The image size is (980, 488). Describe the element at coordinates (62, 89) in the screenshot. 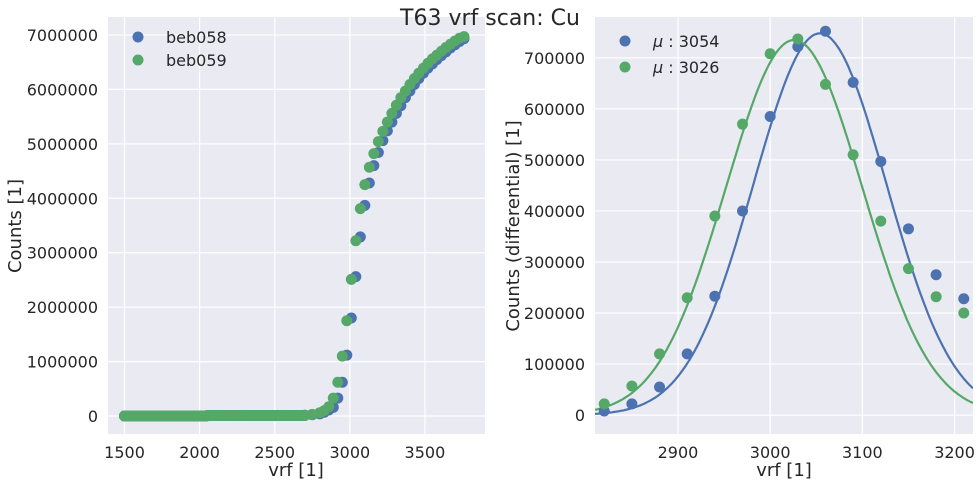

I see `y-tick-label: 6000000` at that location.